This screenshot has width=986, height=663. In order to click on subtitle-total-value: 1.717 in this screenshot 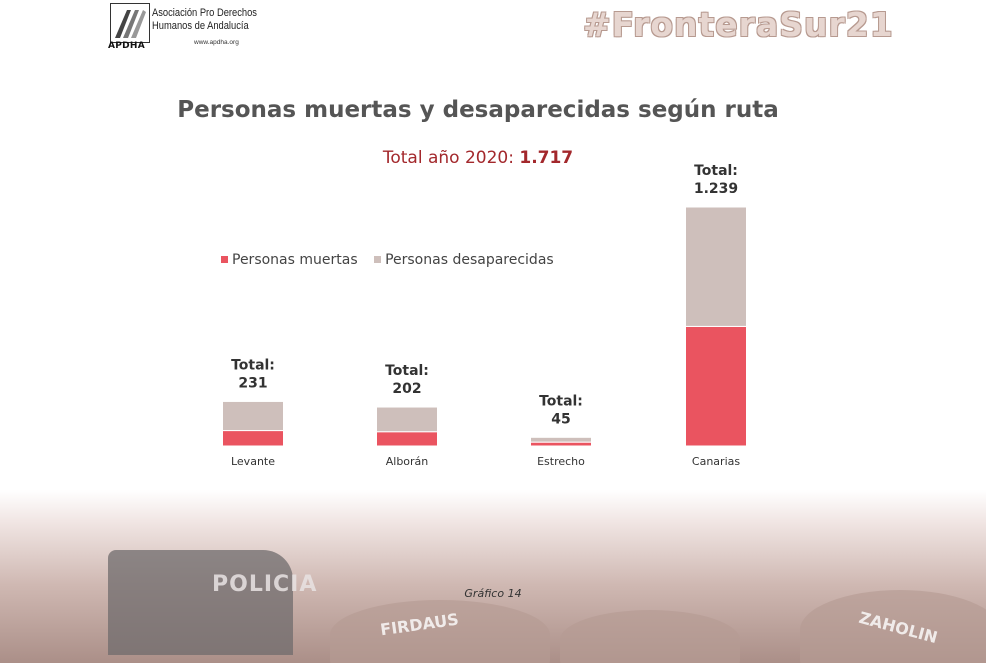, I will do `click(546, 158)`.